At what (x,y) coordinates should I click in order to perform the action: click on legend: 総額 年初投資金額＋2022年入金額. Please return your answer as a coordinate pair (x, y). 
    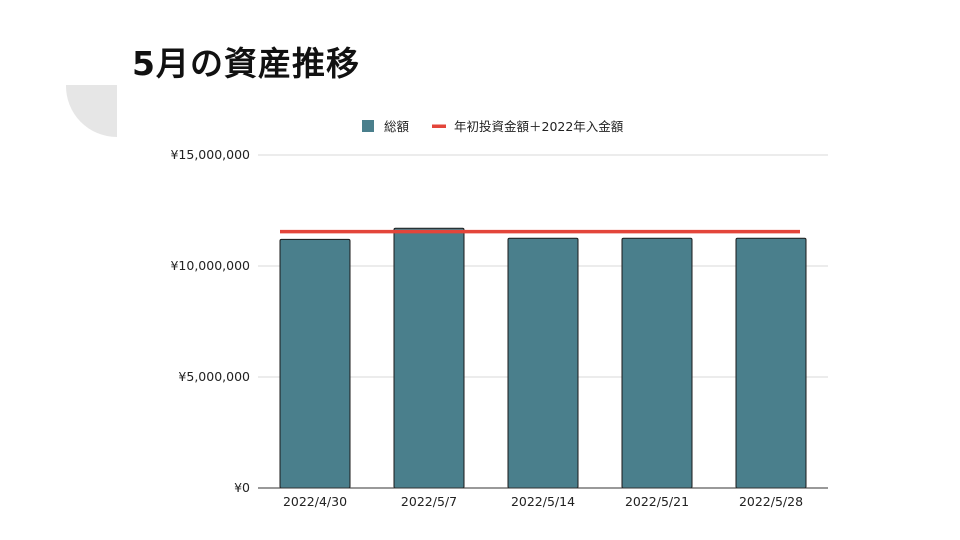
    Looking at the image, I should click on (493, 126).